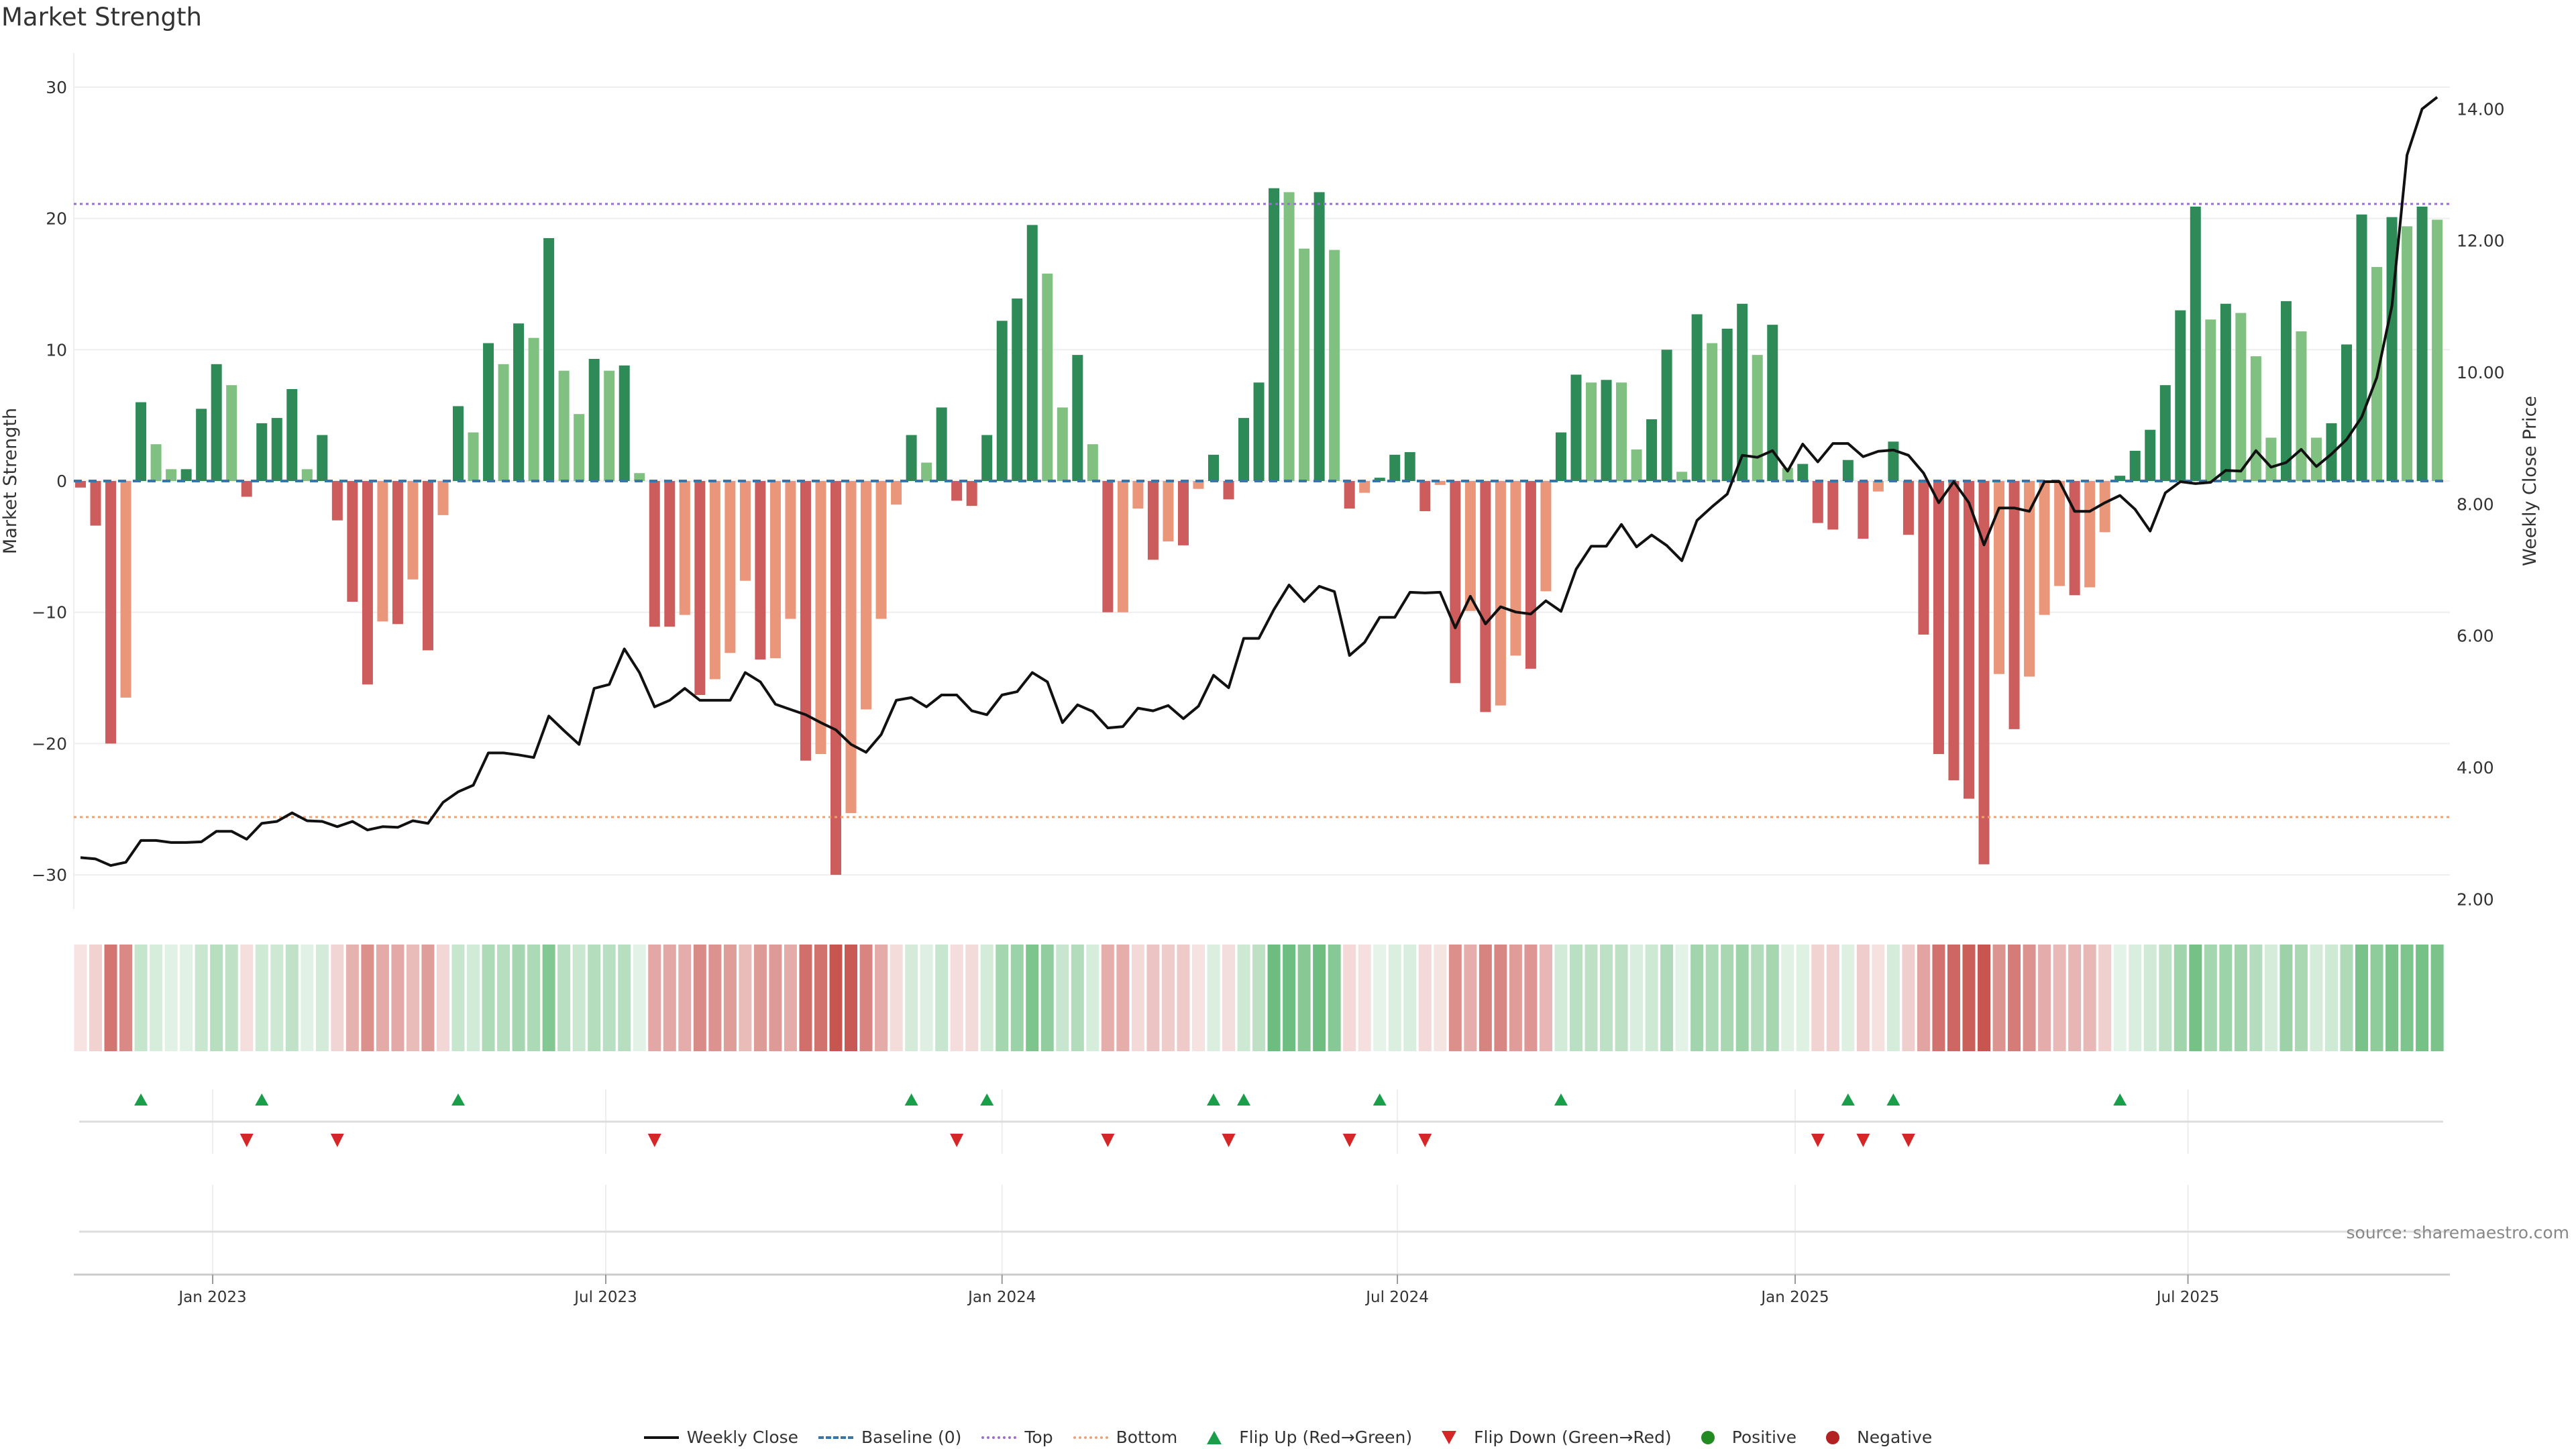 Image resolution: width=2576 pixels, height=1449 pixels. Describe the element at coordinates (1017, 1437) in the screenshot. I see `legend-item-top: Top` at that location.